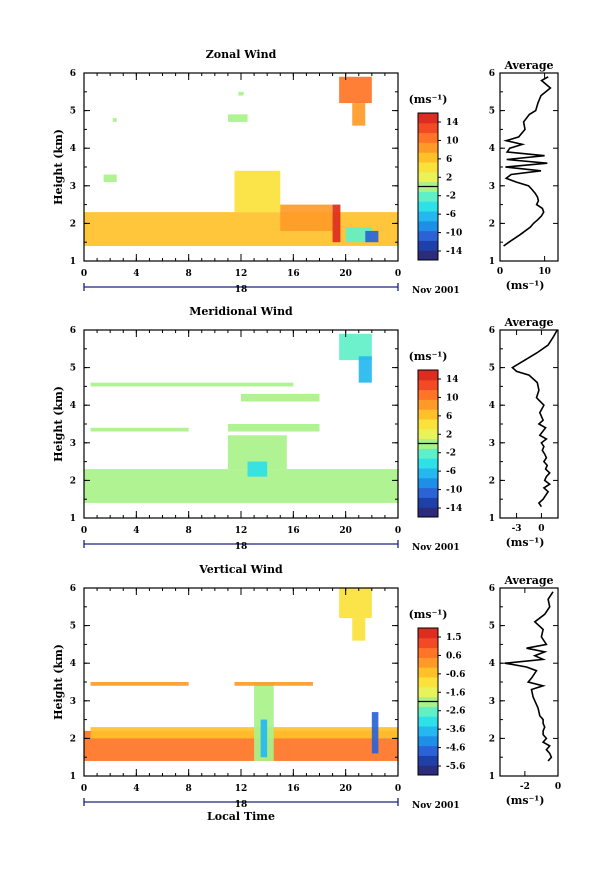 The width and height of the screenshot is (612, 873). Describe the element at coordinates (73, 331) in the screenshot. I see `y-tick-label: 6` at that location.